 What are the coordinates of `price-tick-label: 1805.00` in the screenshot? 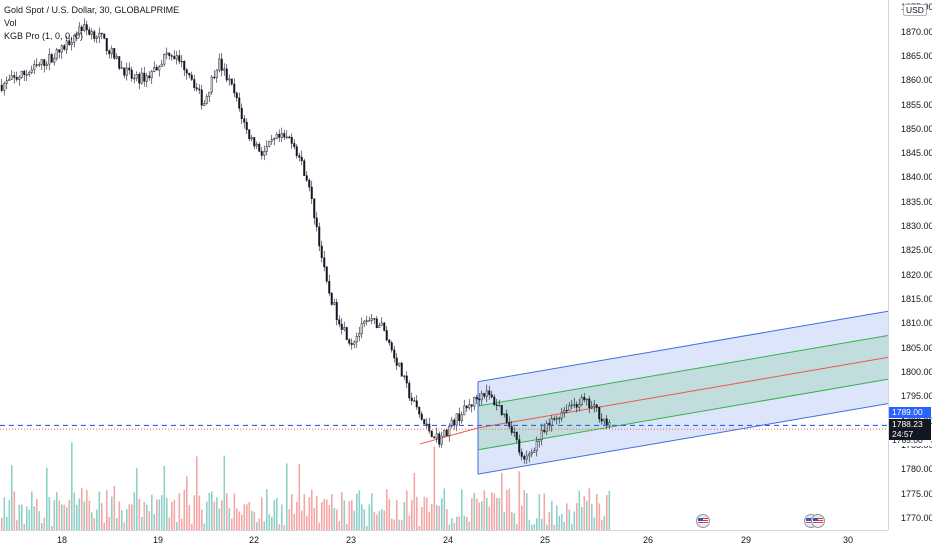 It's located at (916, 347).